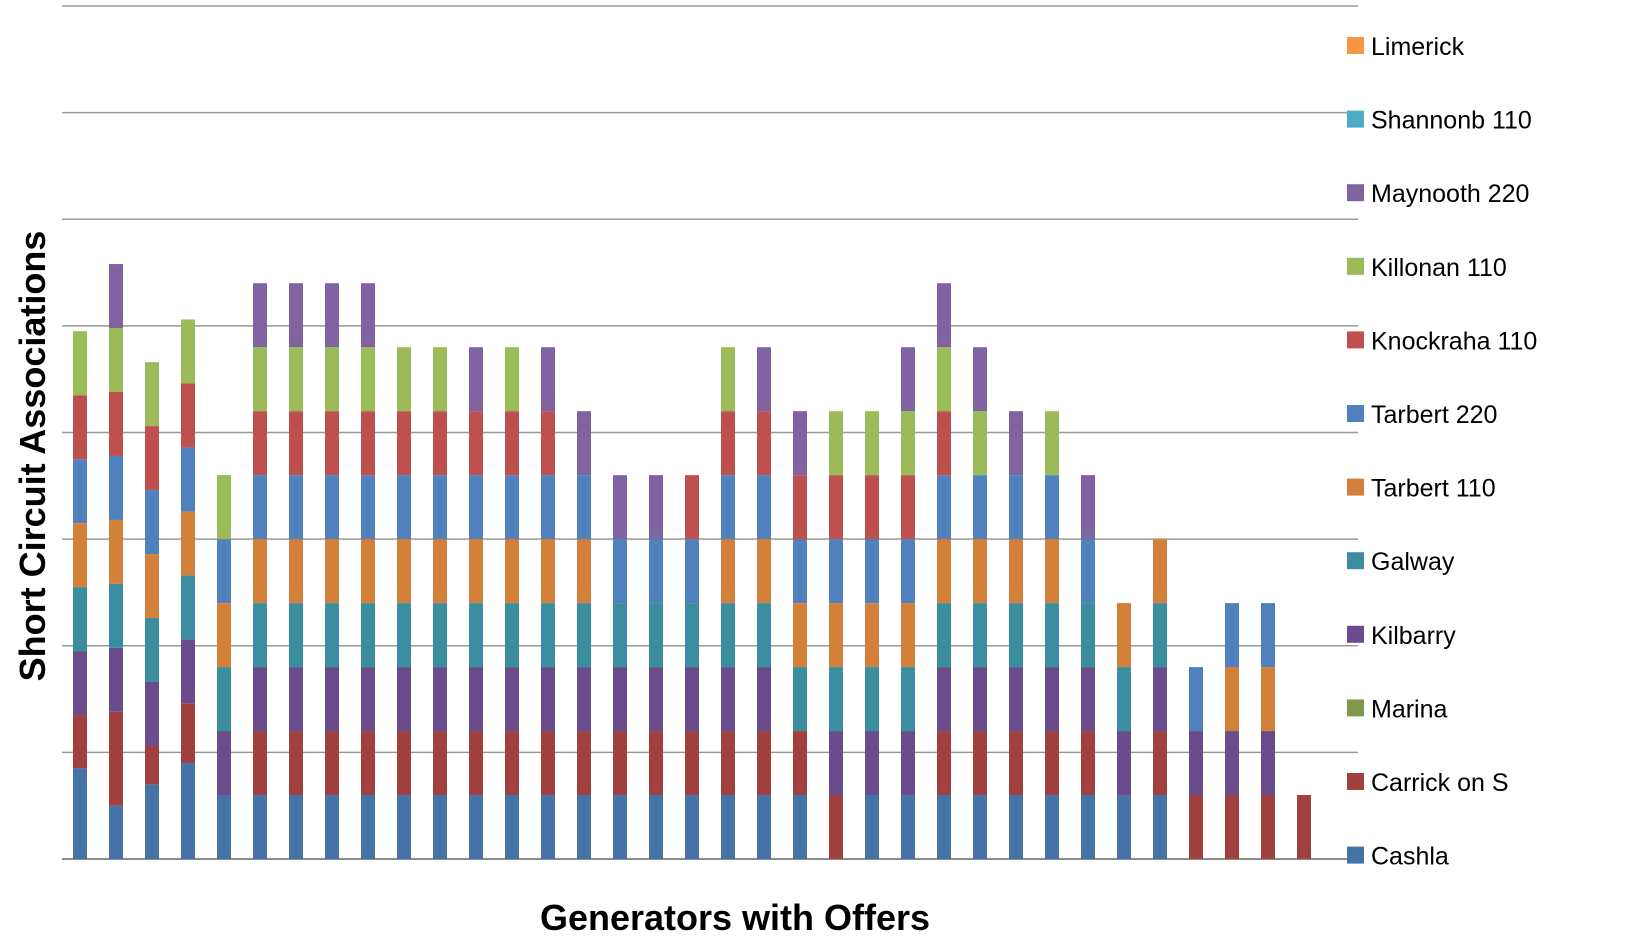 This screenshot has width=1627, height=946. What do you see at coordinates (1450, 194) in the screenshot?
I see `legend-label: Maynooth 220` at bounding box center [1450, 194].